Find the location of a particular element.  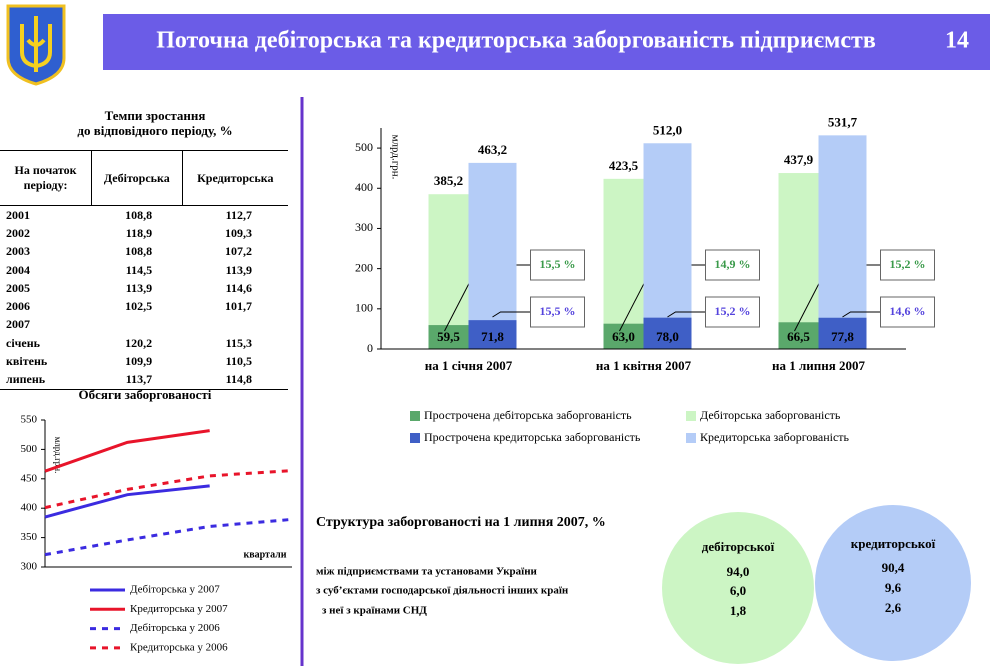

column-header: На початок періоду: is located at coordinates (46, 178).